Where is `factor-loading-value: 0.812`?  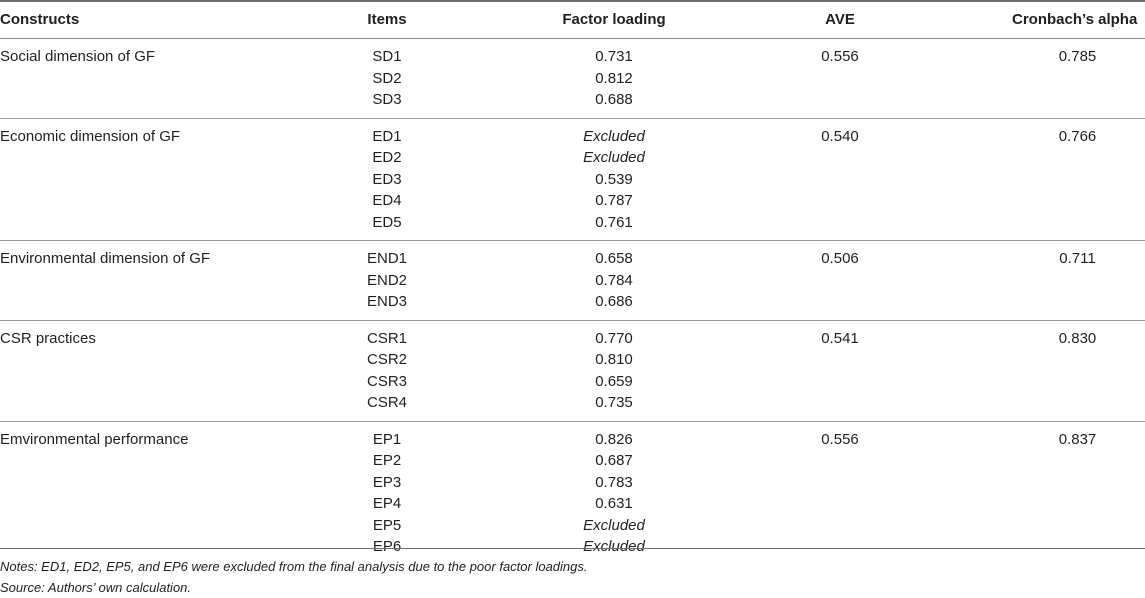 factor-loading-value: 0.812 is located at coordinates (614, 78).